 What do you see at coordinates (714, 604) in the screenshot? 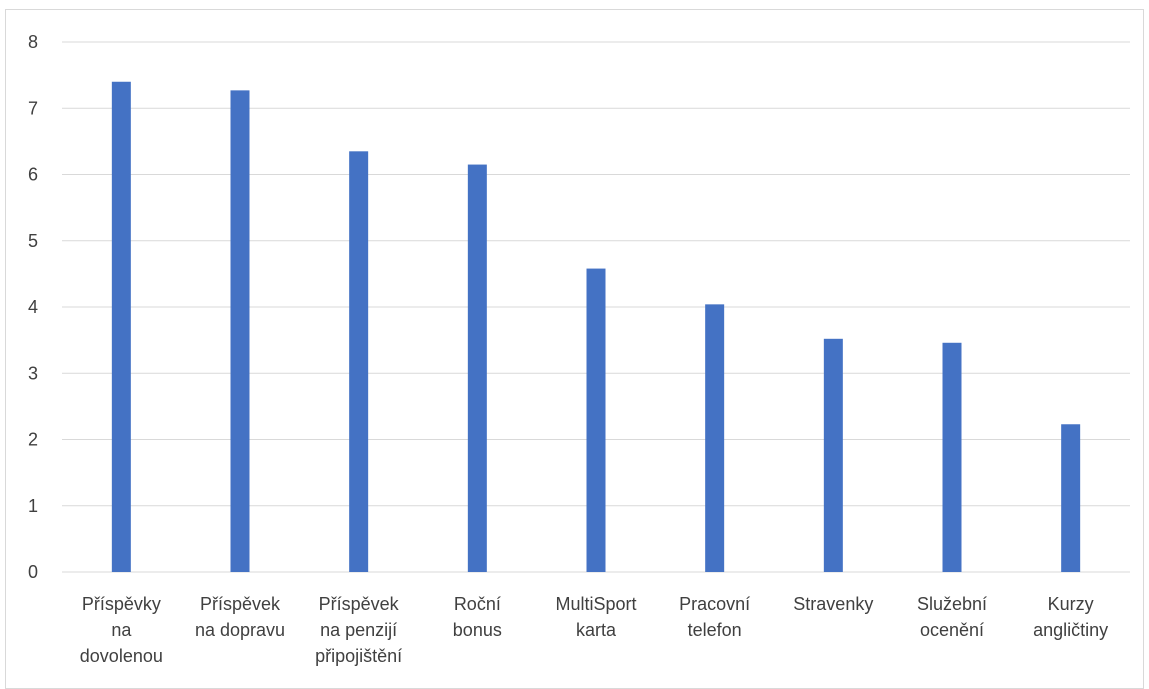
I see `x-category-label-line: Pracovní` at bounding box center [714, 604].